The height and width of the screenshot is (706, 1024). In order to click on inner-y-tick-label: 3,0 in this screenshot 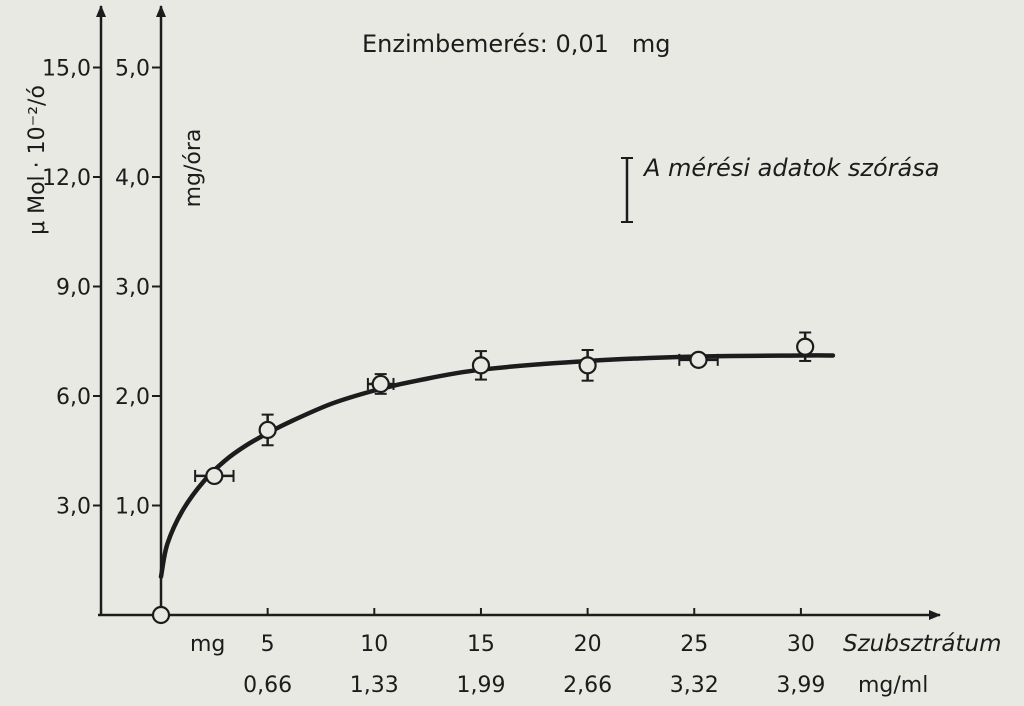, I will do `click(132, 288)`.